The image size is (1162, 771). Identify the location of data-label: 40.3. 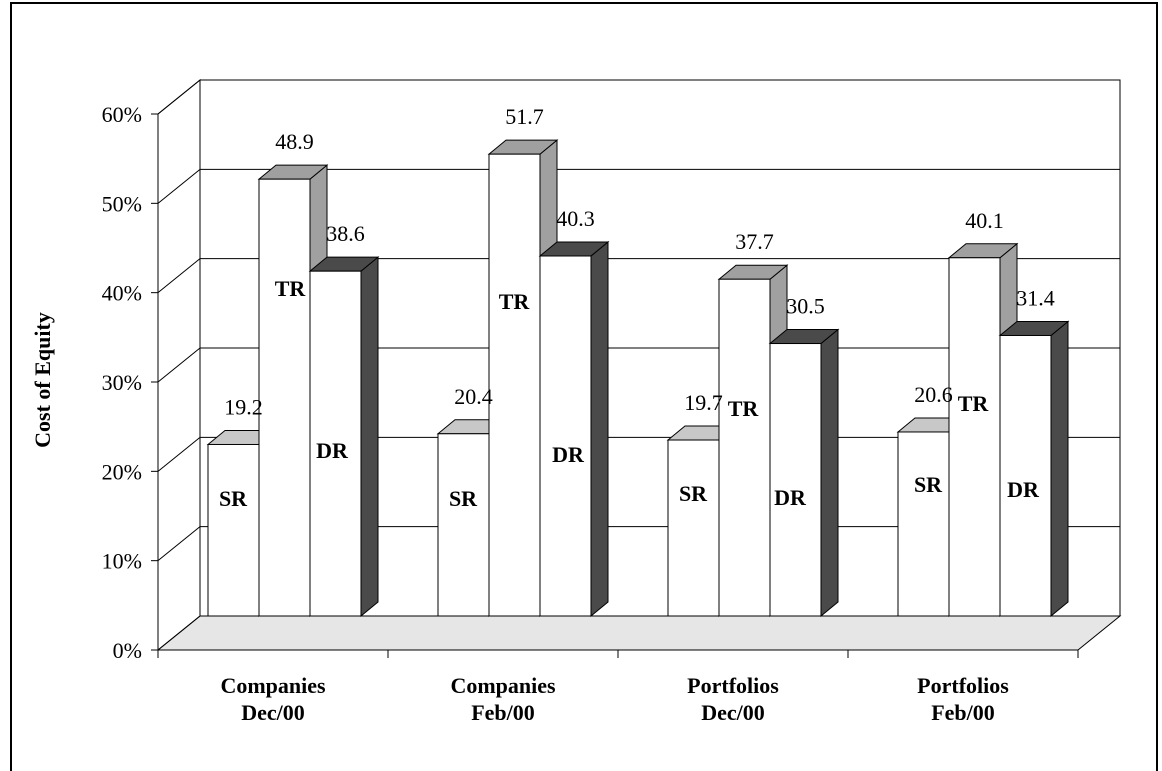
(575, 218).